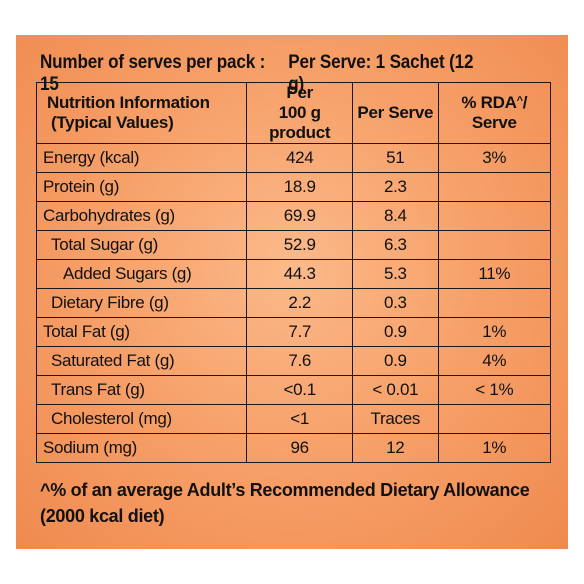  Describe the element at coordinates (300, 187) in the screenshot. I see `per-100g-value: 18.9` at that location.